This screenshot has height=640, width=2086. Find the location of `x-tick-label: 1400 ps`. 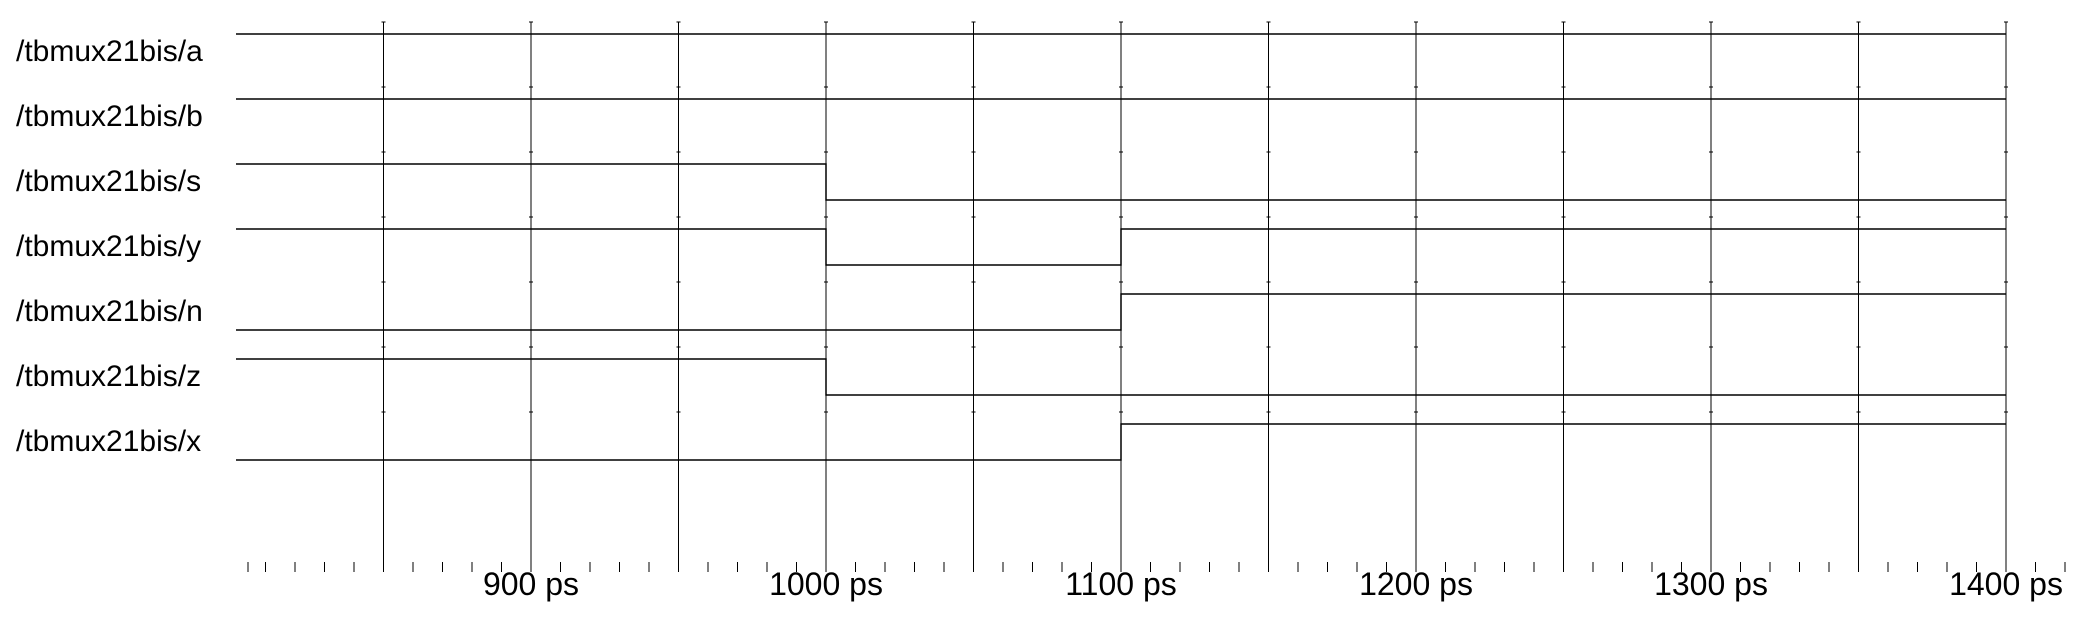

x-tick-label: 1400 ps is located at coordinates (2006, 584).